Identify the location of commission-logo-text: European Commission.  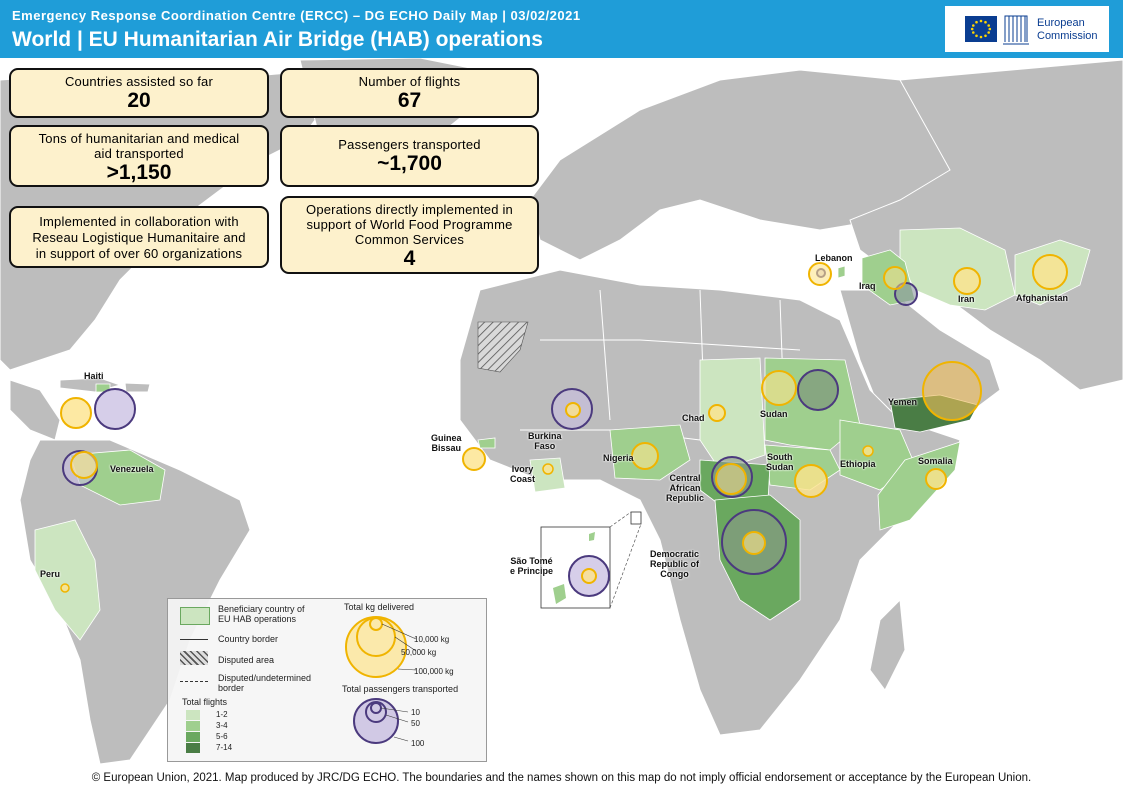
(1067, 29).